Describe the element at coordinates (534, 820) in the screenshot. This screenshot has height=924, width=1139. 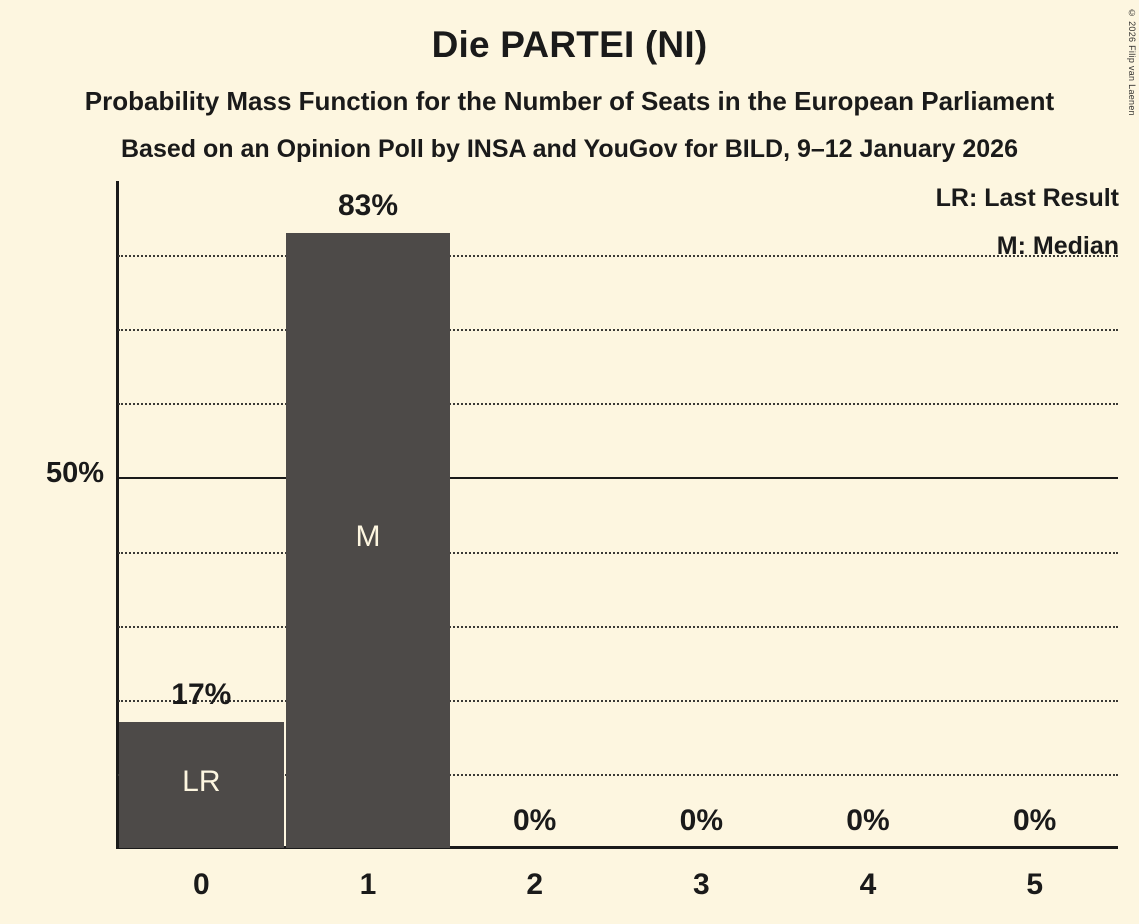
I see `bar-value-label-2: 0%` at that location.